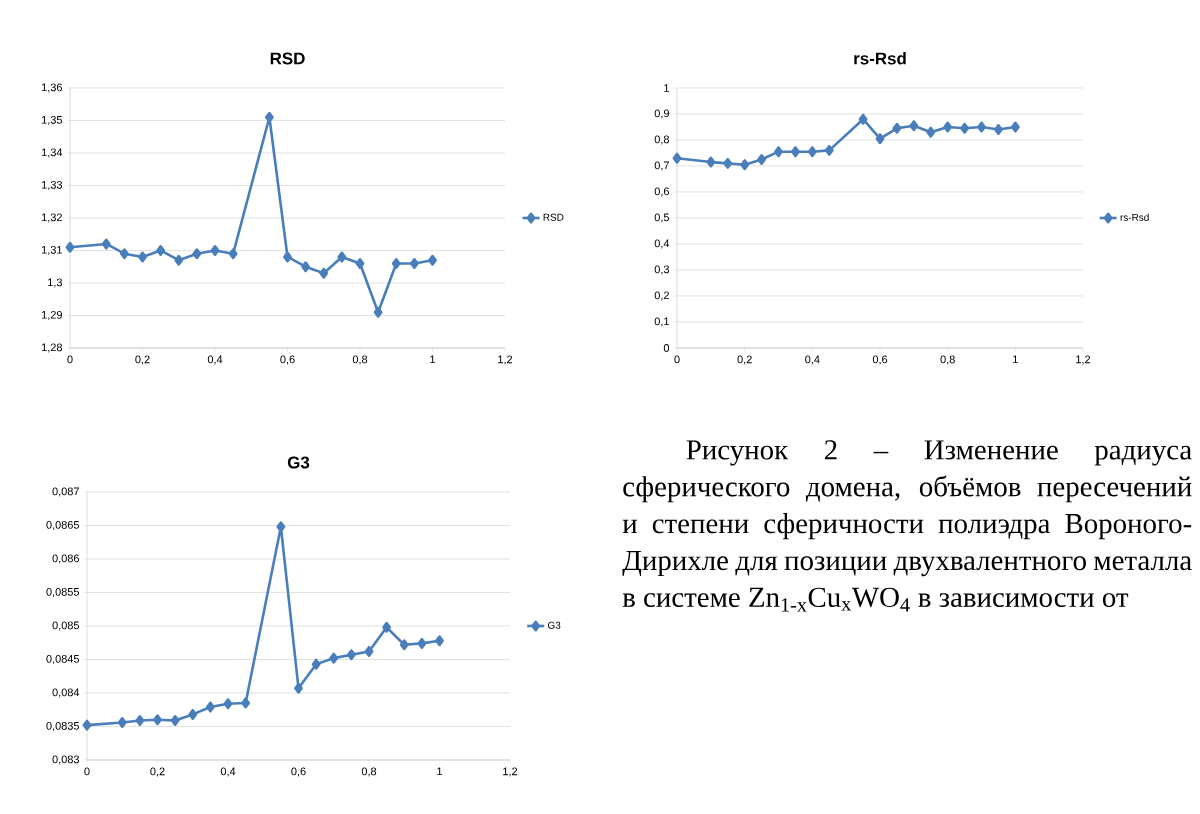  I want to click on y-tick-label: 1,3, so click(55, 283).